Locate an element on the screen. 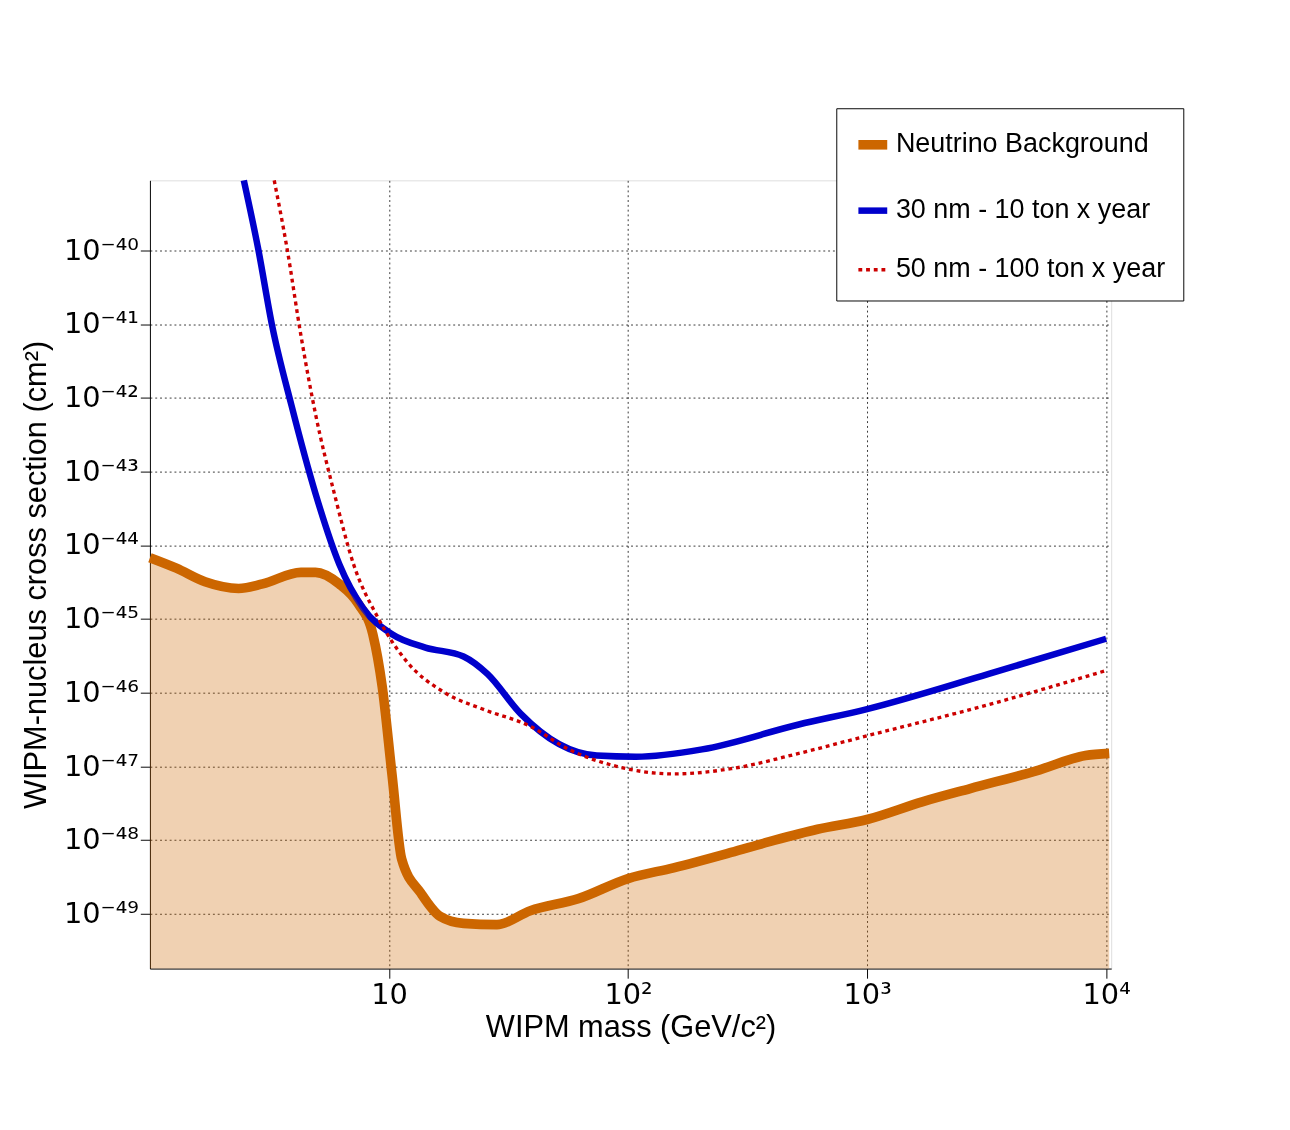 The width and height of the screenshot is (1290, 1130). x-tick-label: 10 is located at coordinates (389, 993).